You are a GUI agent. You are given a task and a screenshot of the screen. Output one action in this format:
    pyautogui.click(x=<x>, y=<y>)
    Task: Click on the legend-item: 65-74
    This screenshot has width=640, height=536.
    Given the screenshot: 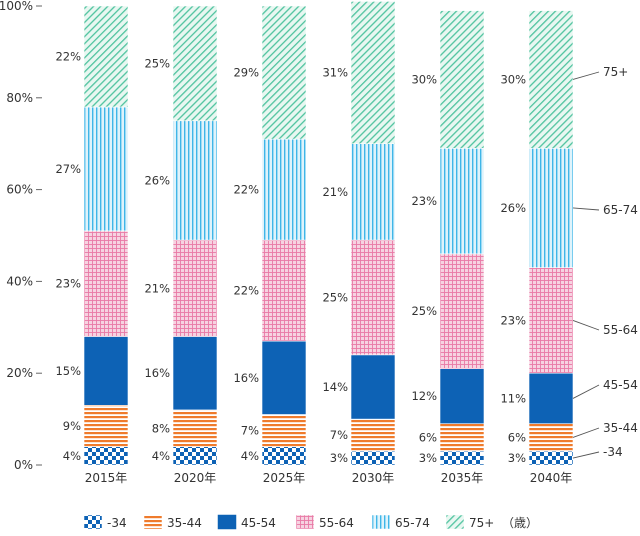 What is the action you would take?
    pyautogui.click(x=400, y=522)
    